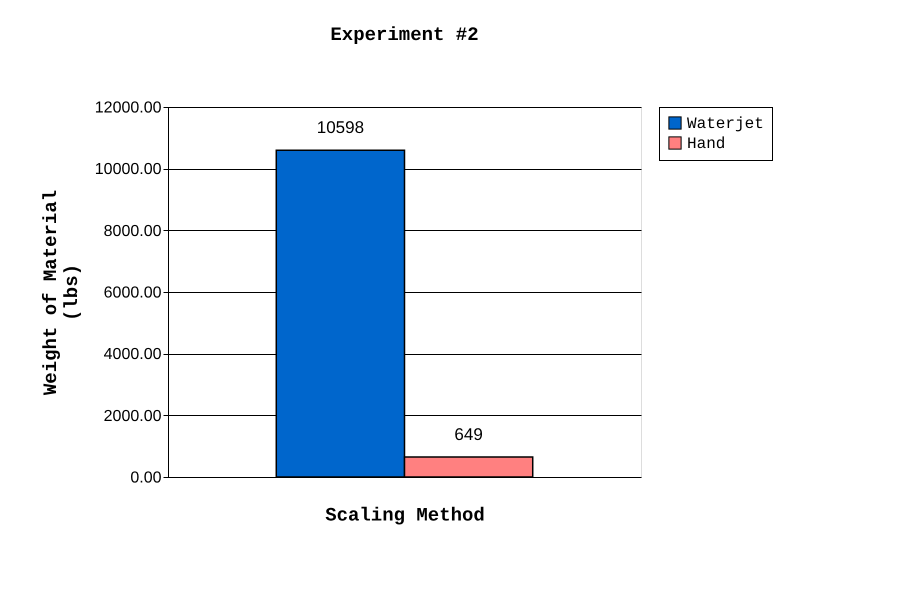 The width and height of the screenshot is (924, 609). Describe the element at coordinates (133, 231) in the screenshot. I see `y-tick-label: 8000.00` at that location.